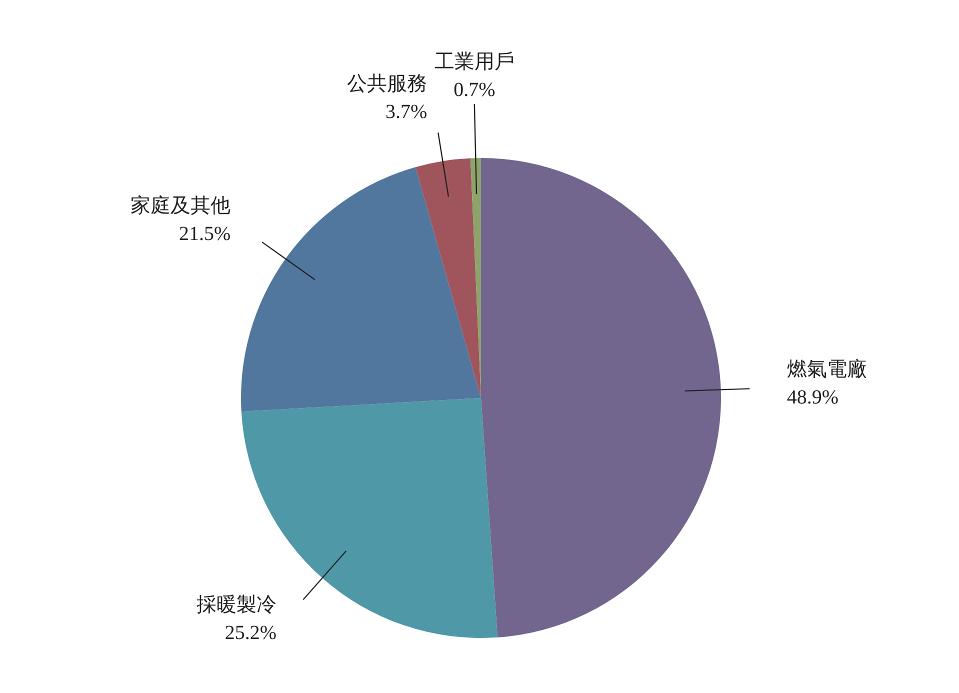 This screenshot has height=693, width=959. What do you see at coordinates (475, 90) in the screenshot?
I see `data-label: 0.7%` at bounding box center [475, 90].